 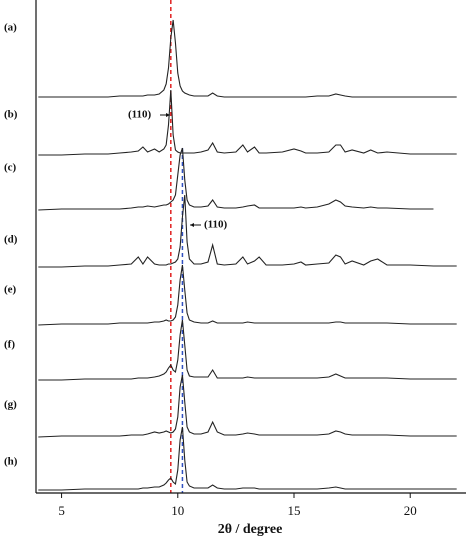 What do you see at coordinates (10, 405) in the screenshot?
I see `series-label: (g)` at bounding box center [10, 405].